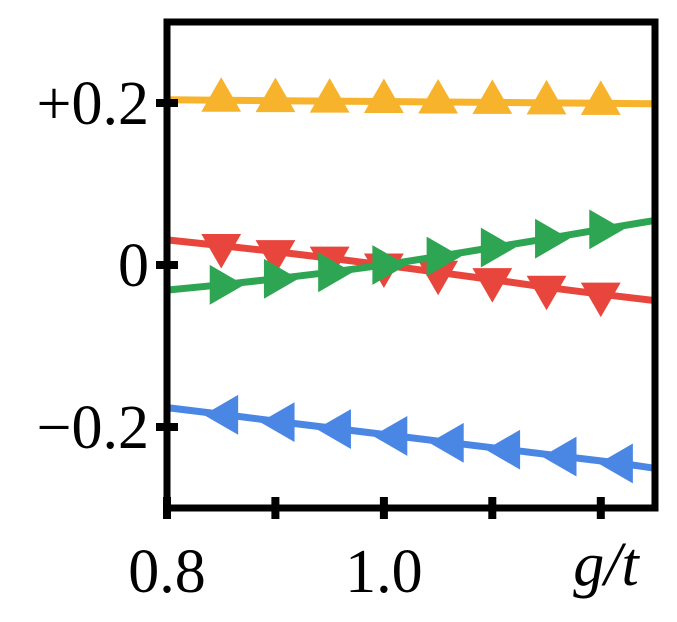  What do you see at coordinates (411, 438) in the screenshot?
I see `series-line-blue-triangle-left` at bounding box center [411, 438].